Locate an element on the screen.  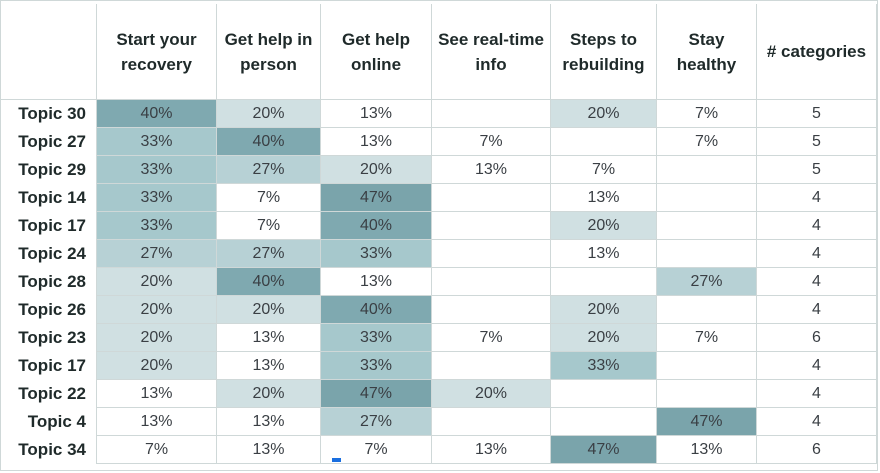
column-header-label: Start your recovery is located at coordinates (156, 51).